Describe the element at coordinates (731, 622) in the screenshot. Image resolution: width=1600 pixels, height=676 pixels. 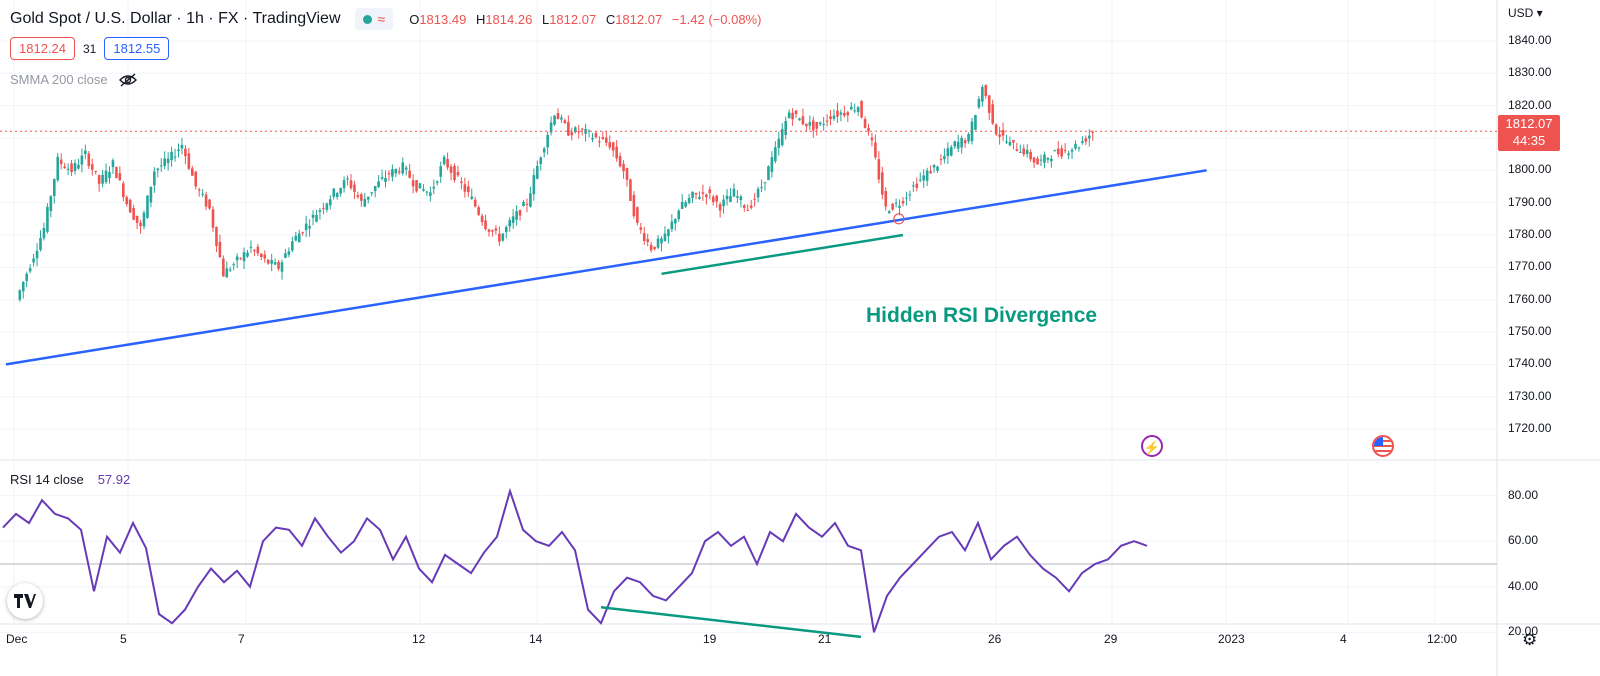
I see `rsi-divergence-line` at that location.